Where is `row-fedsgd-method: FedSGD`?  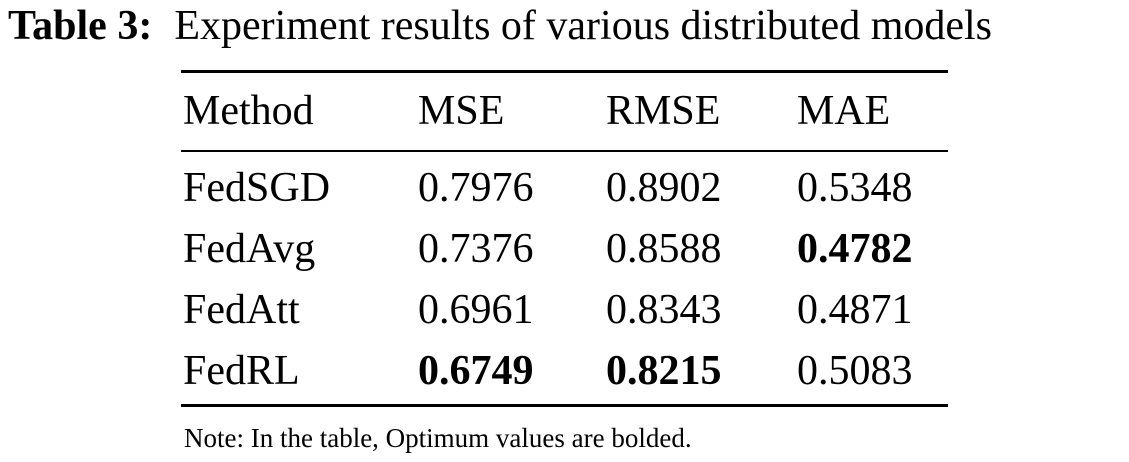 row-fedsgd-method: FedSGD is located at coordinates (257, 188).